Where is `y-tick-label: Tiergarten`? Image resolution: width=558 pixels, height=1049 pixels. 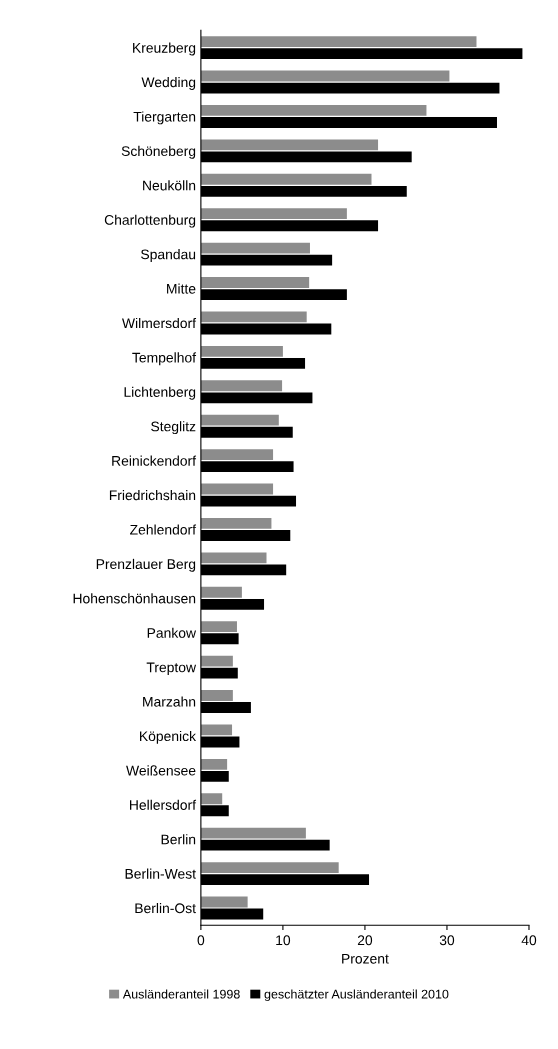 y-tick-label: Tiergarten is located at coordinates (164, 118).